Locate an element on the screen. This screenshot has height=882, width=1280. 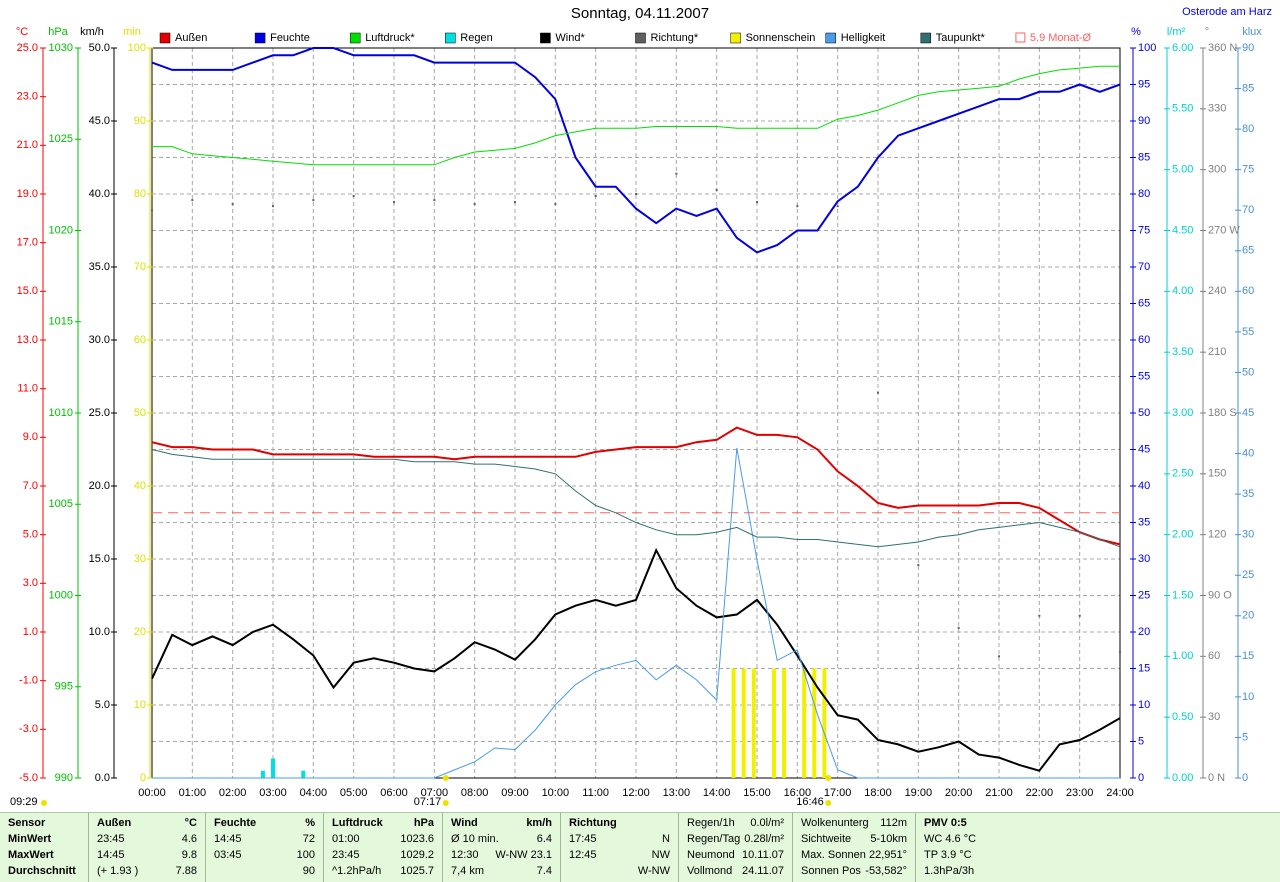
stats-cell: Sichtweite is located at coordinates (826, 839).